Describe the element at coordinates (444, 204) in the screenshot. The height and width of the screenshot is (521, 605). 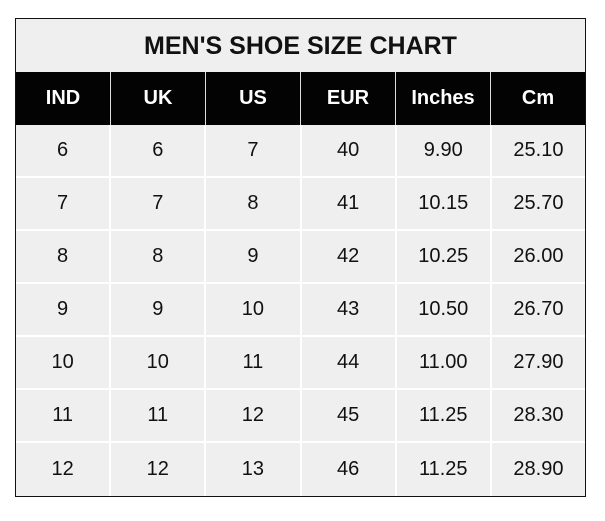
I see `table-cell: 10.15` at that location.